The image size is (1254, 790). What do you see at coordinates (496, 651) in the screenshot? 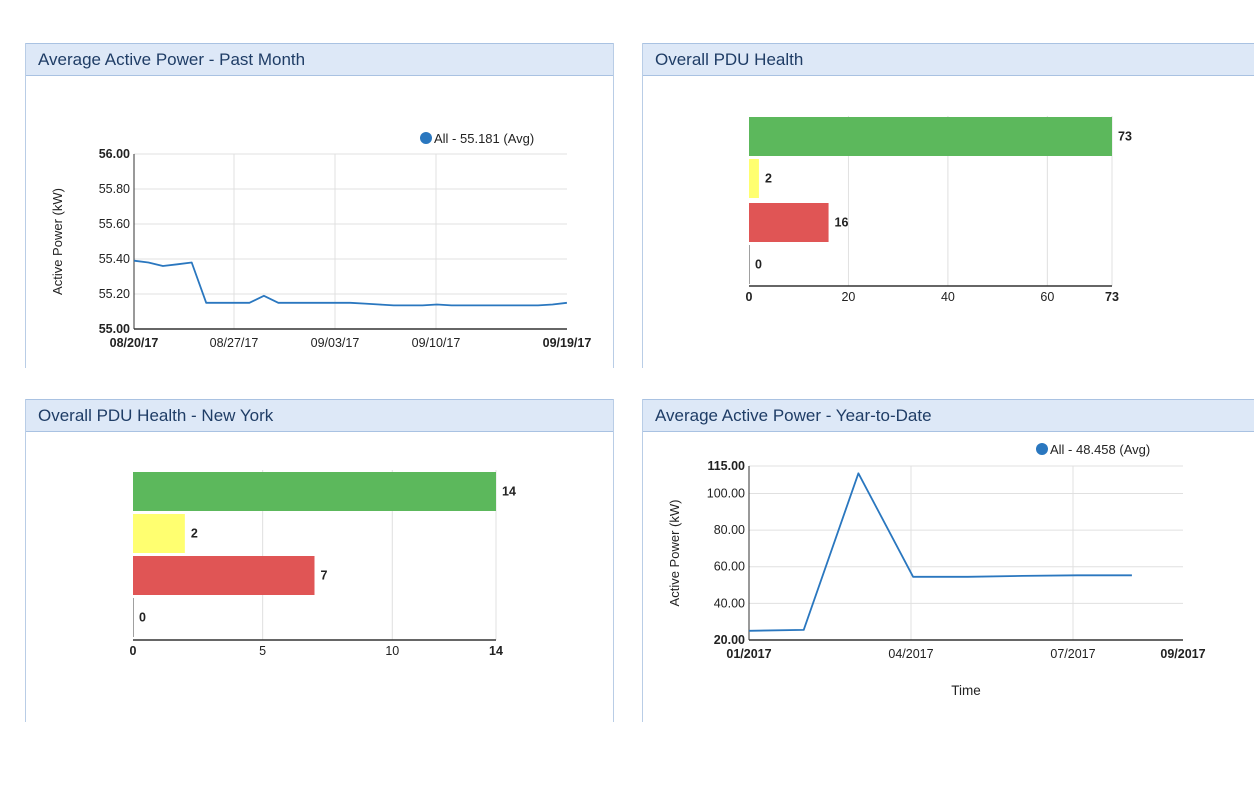
I see `x-tick-label: 14` at bounding box center [496, 651].